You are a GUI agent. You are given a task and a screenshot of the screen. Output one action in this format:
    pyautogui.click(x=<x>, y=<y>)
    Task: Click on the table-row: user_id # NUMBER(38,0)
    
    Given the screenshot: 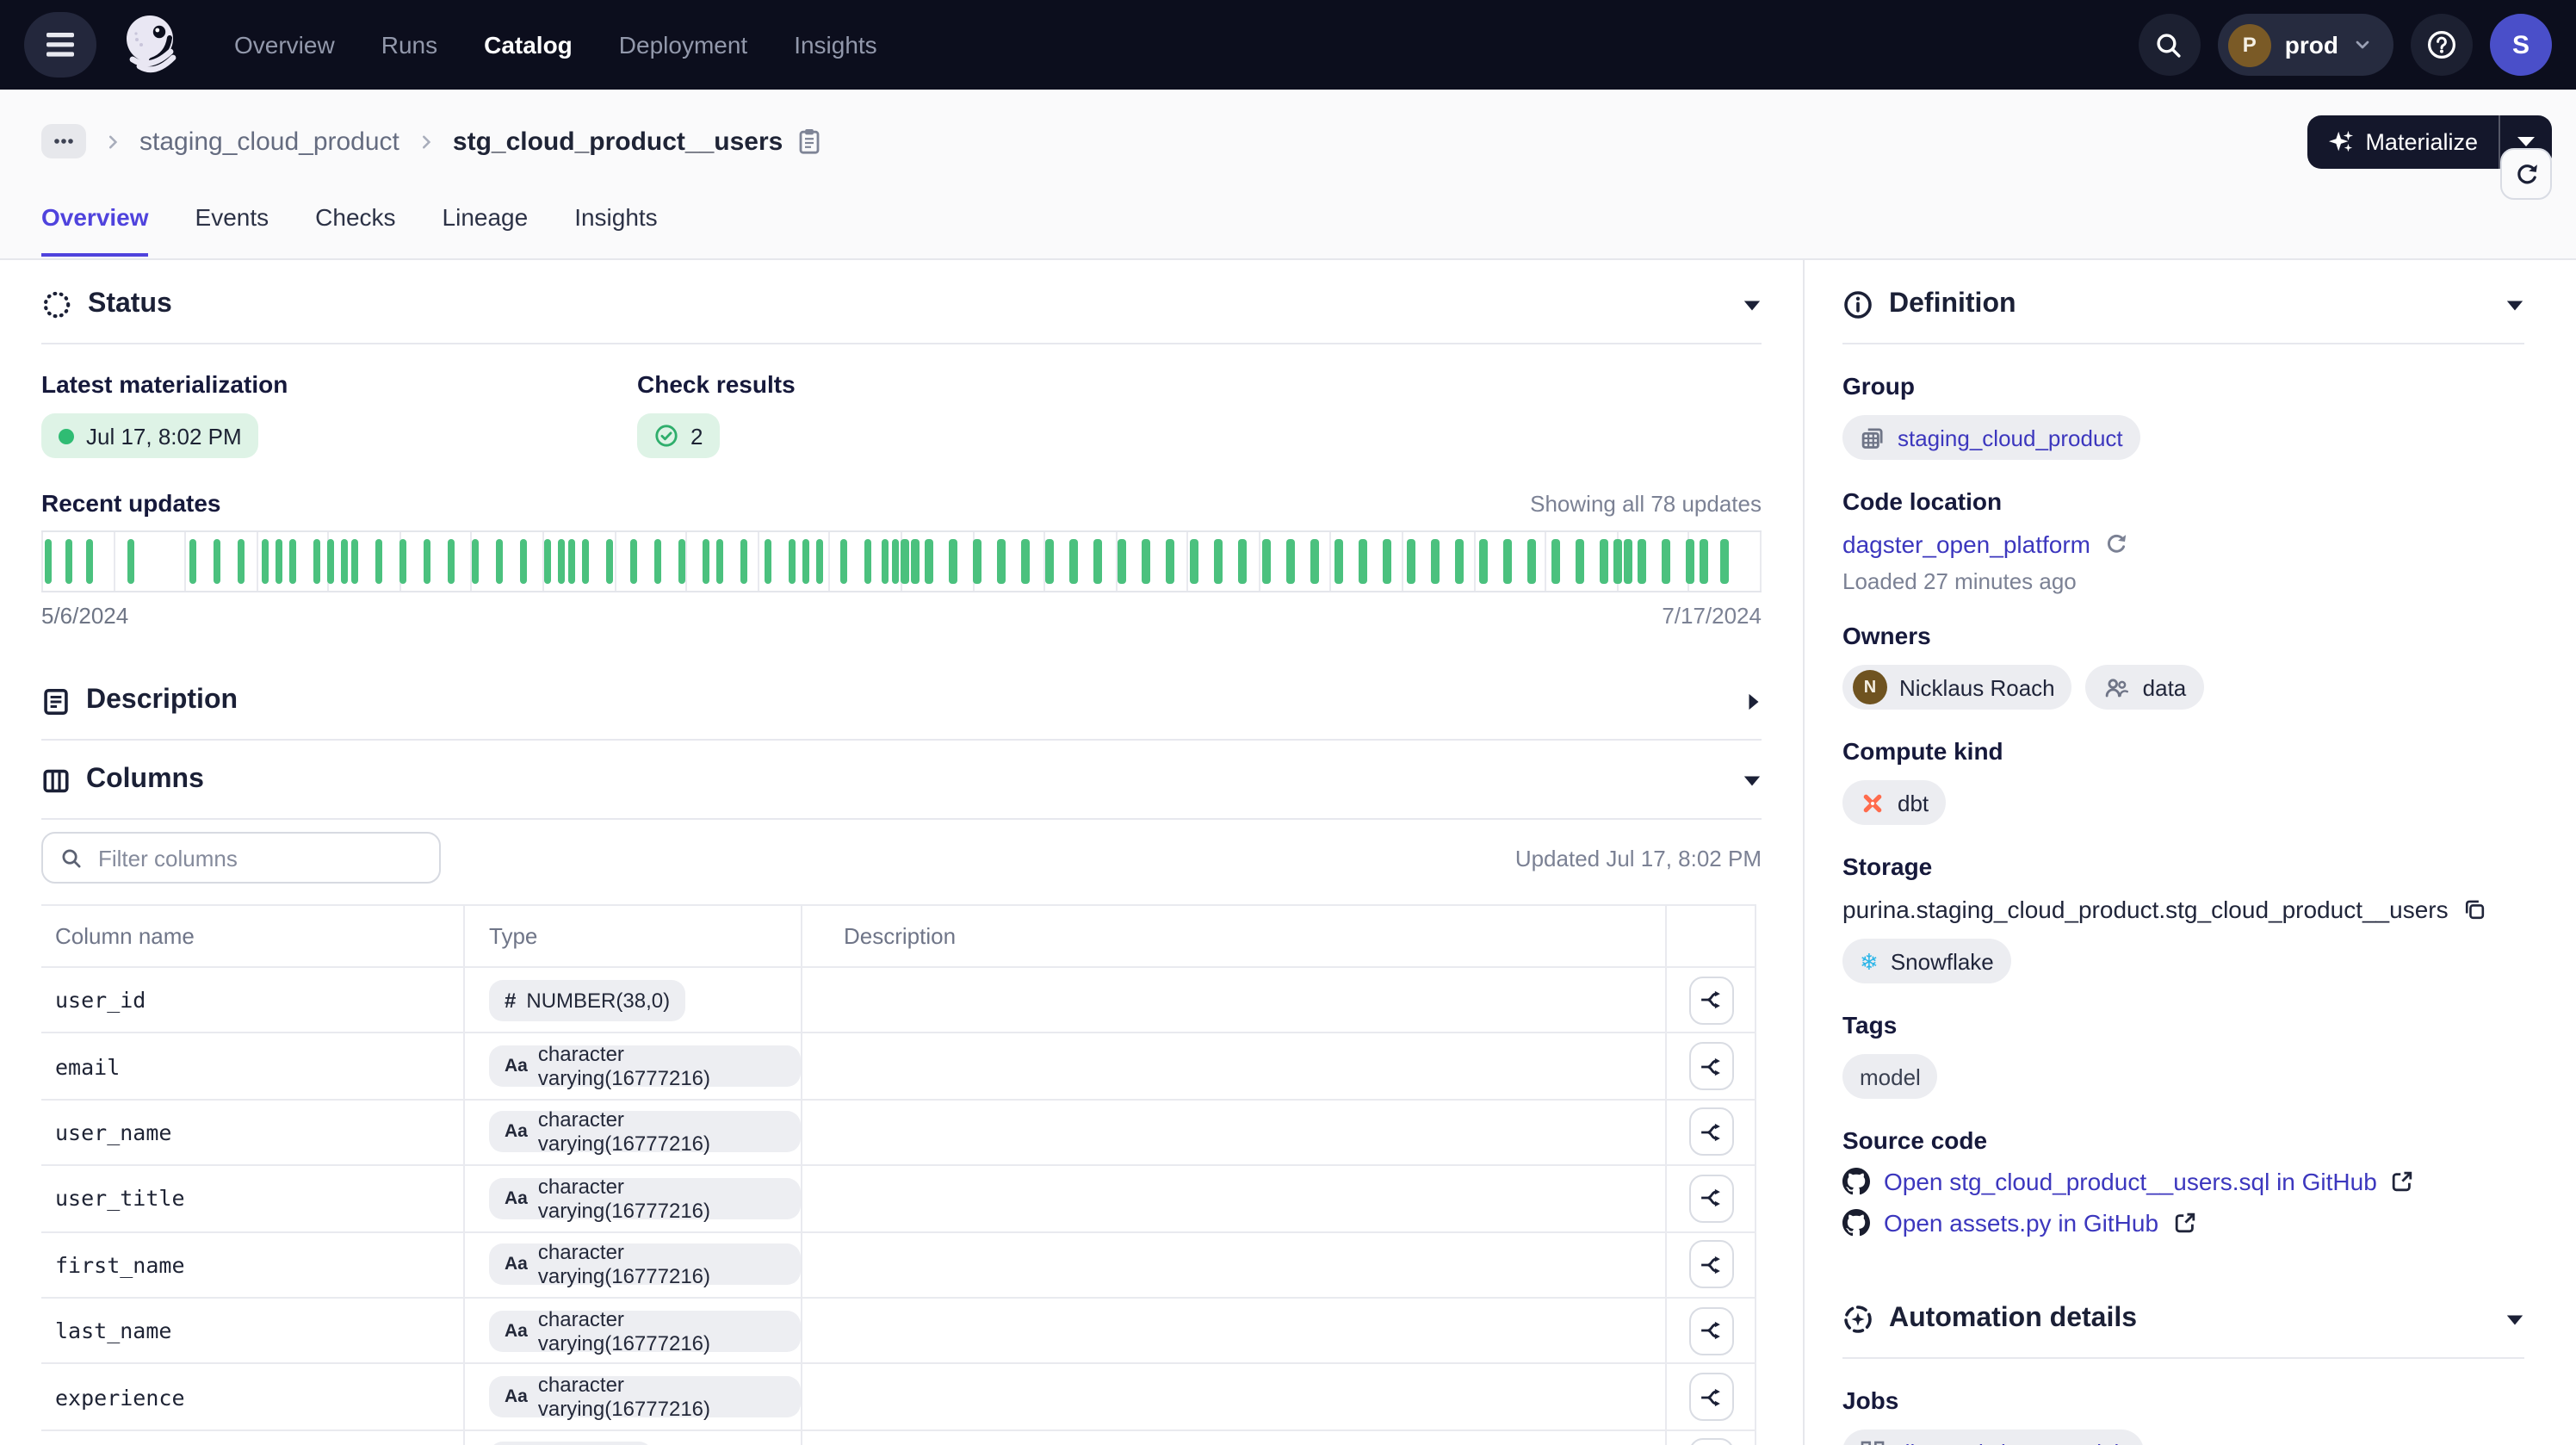 What is the action you would take?
    pyautogui.click(x=898, y=1001)
    